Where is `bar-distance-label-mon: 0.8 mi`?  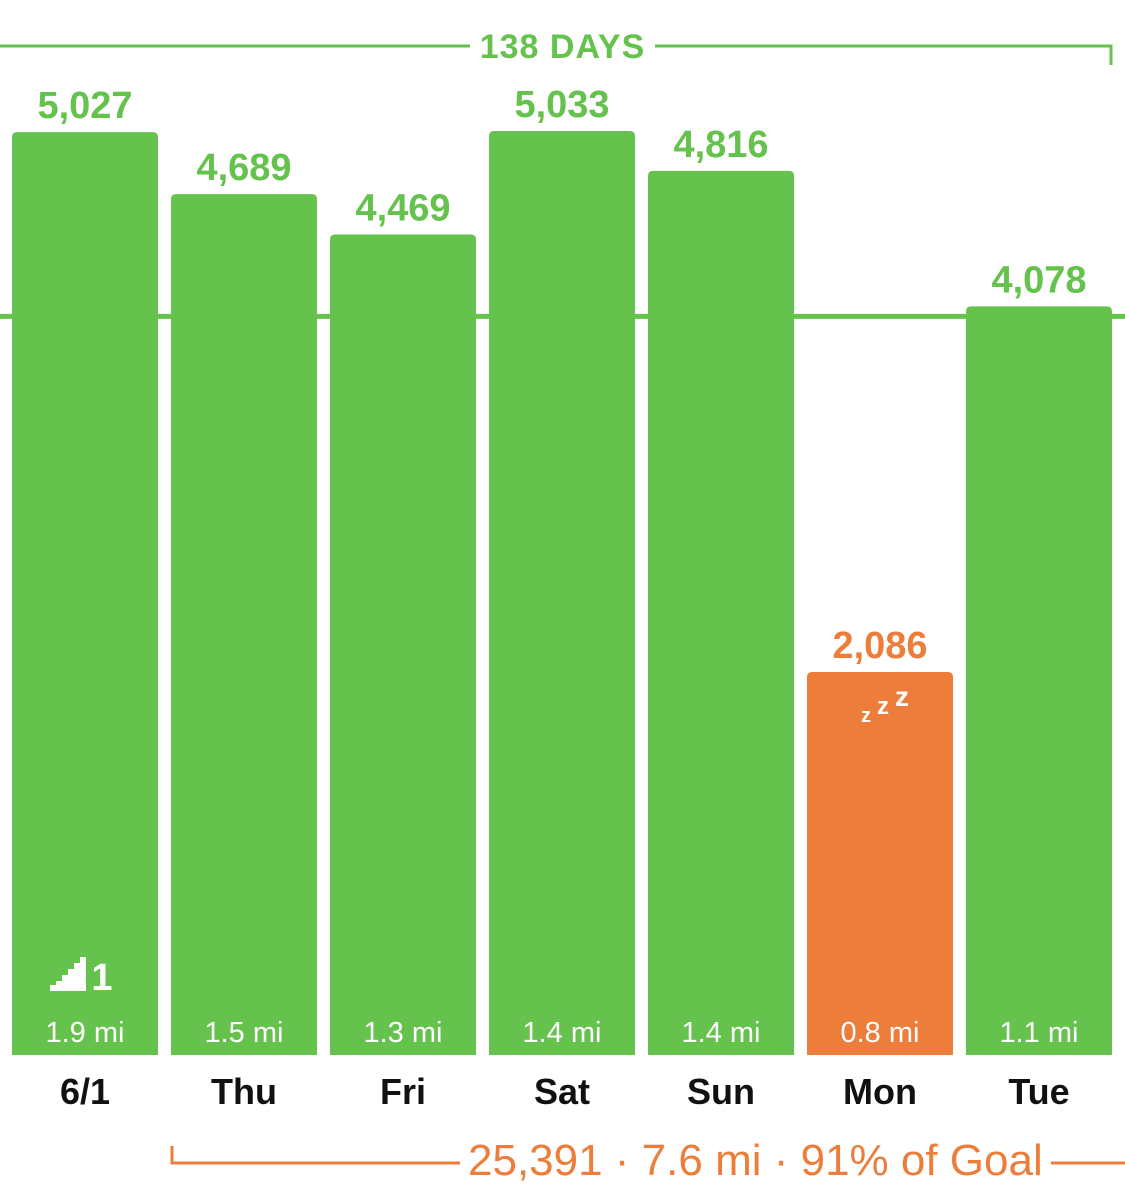 bar-distance-label-mon: 0.8 mi is located at coordinates (880, 1033).